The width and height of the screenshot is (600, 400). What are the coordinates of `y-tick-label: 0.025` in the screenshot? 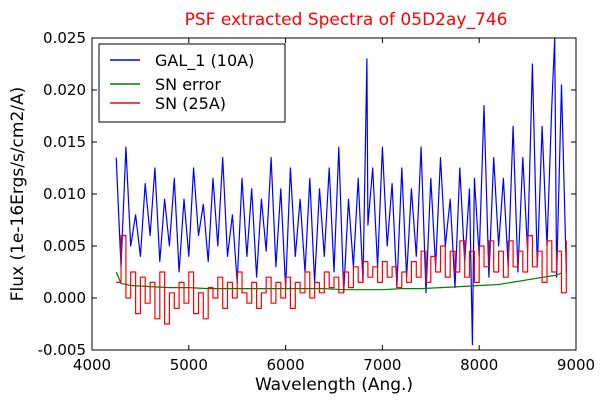 It's located at (64, 38).